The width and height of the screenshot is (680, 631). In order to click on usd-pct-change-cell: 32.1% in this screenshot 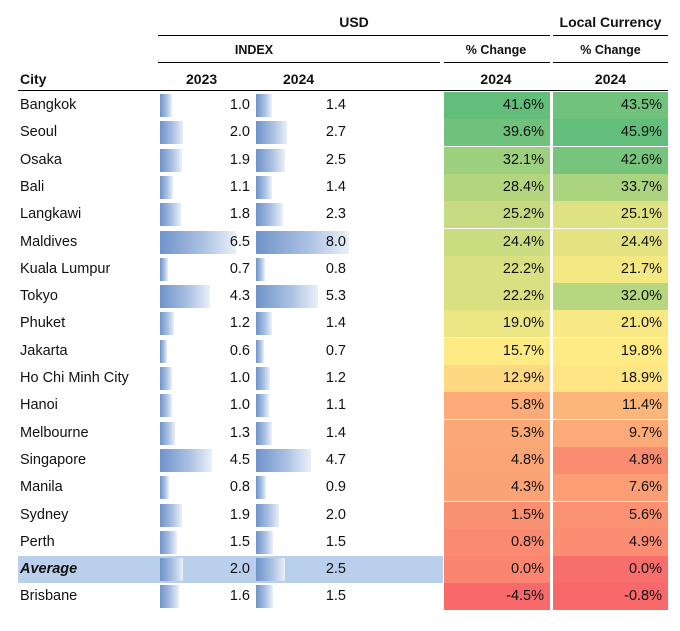, I will do `click(497, 160)`.